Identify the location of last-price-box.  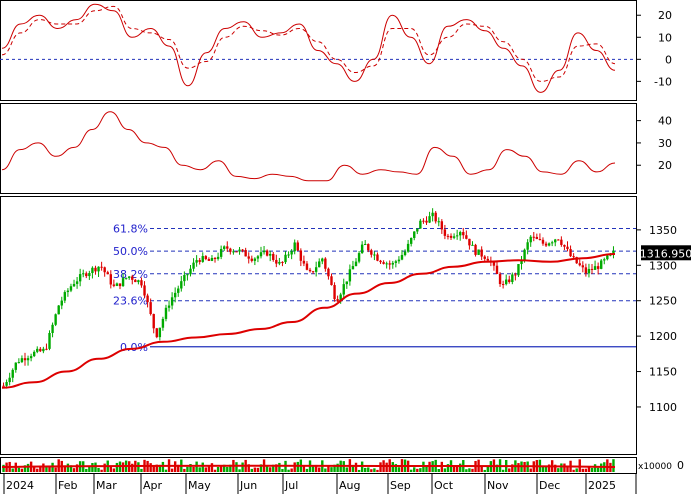
(666, 253).